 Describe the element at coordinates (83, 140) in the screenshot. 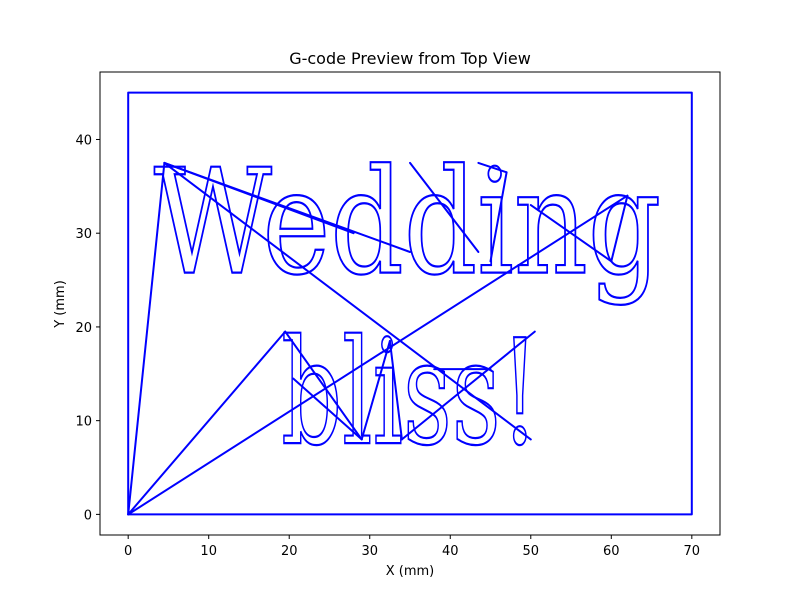

I see `y-tick-label: 40` at that location.